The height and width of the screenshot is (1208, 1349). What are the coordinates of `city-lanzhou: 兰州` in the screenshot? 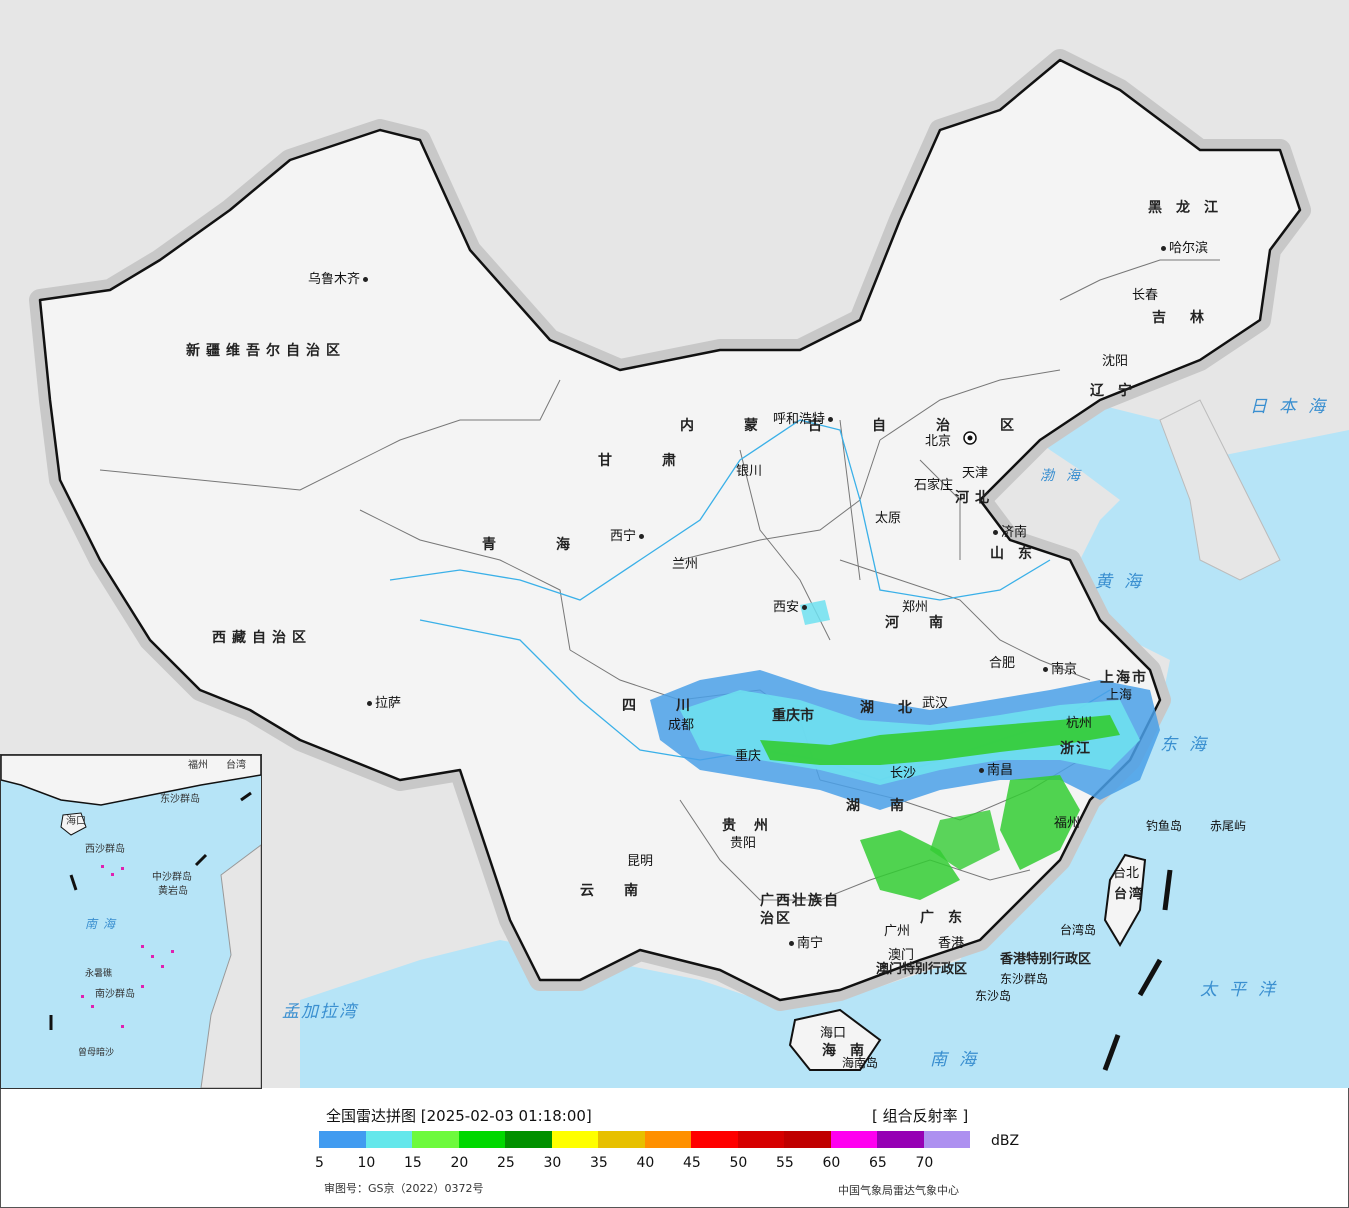 It's located at (685, 562).